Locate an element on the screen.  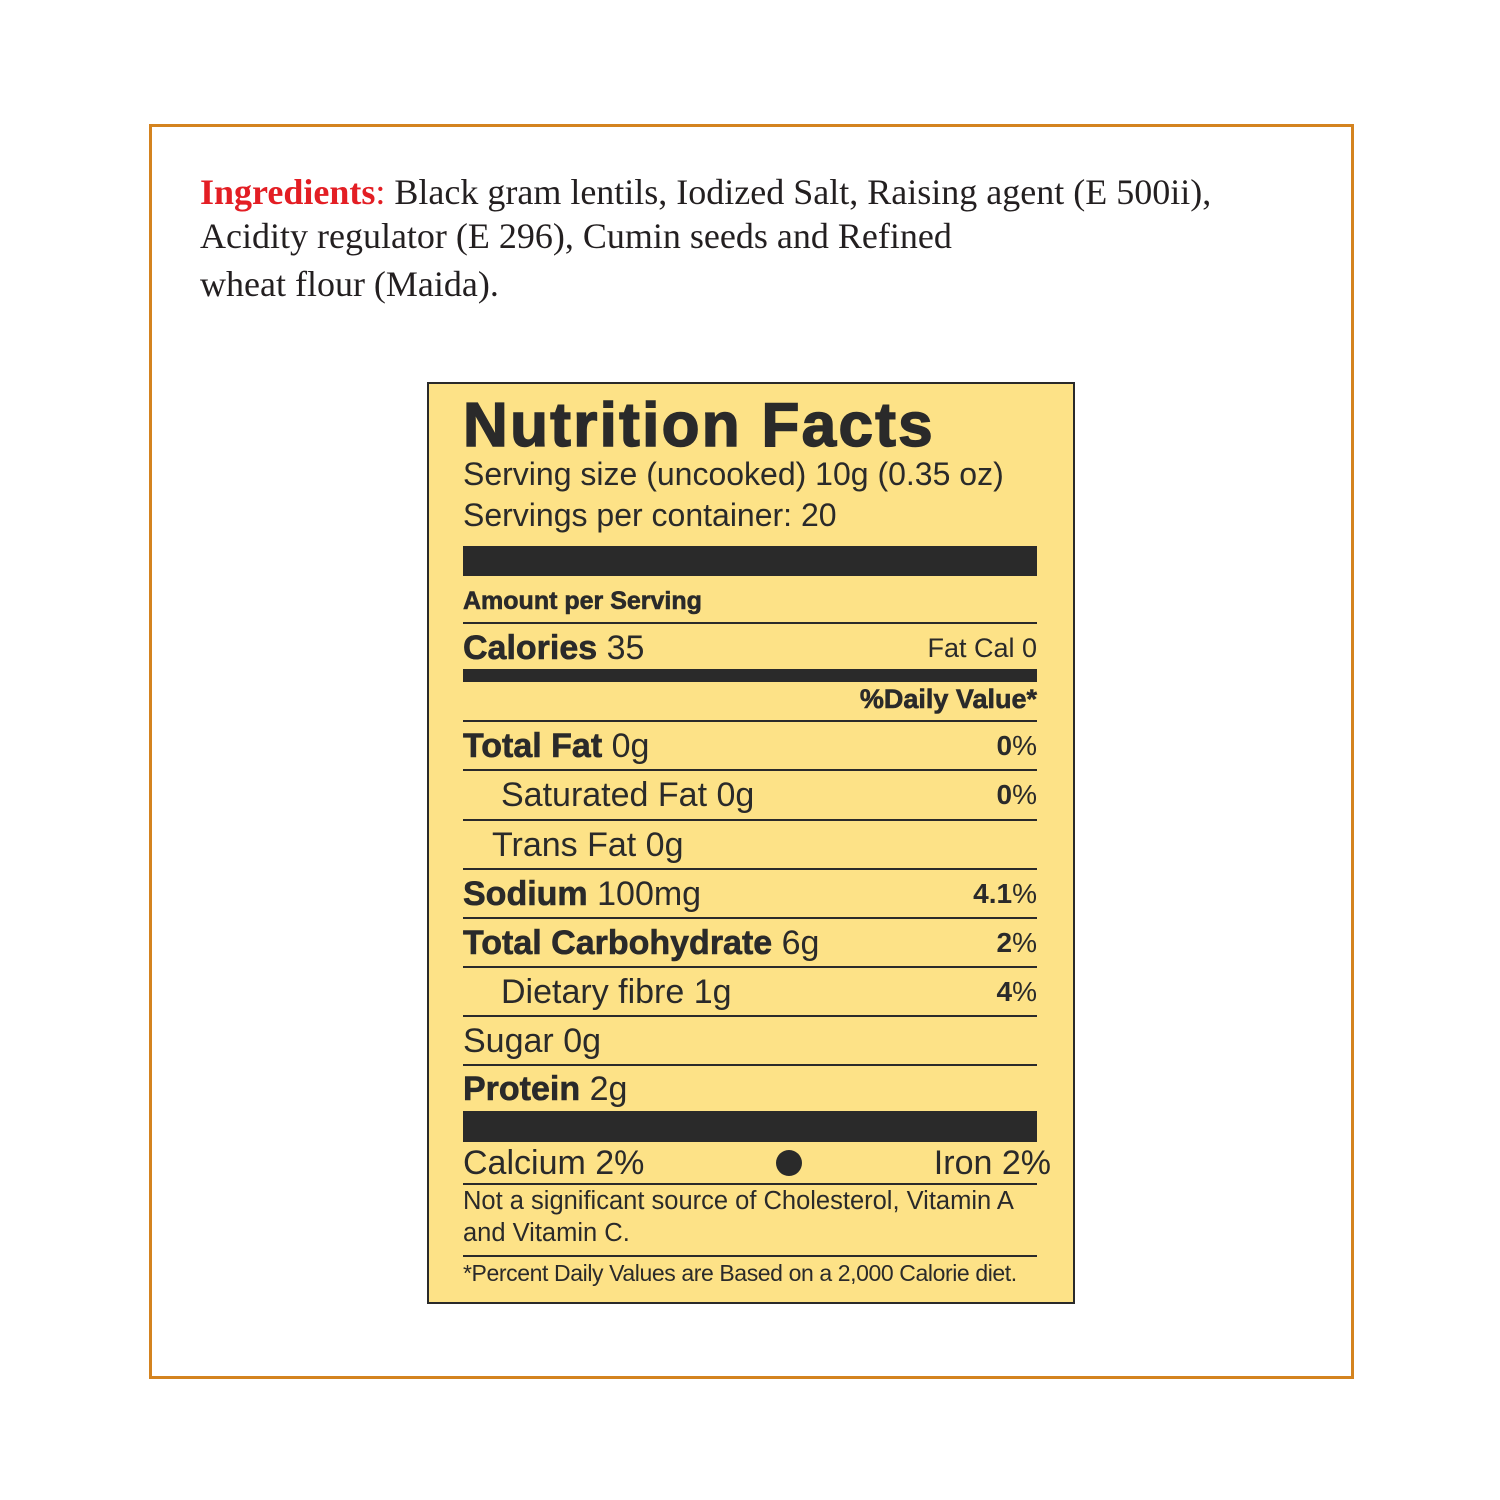
calories-row: Calories 35 Fat Cal 0 is located at coordinates (750, 647).